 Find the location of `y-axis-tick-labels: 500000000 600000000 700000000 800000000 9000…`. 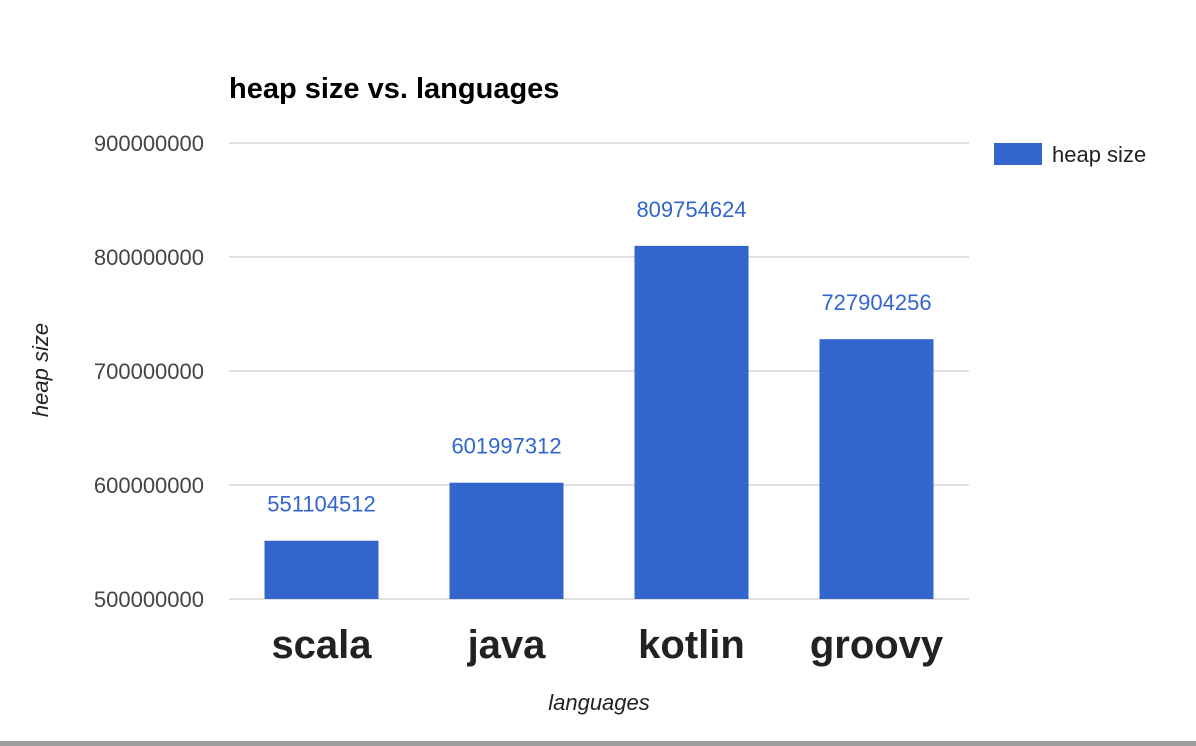

y-axis-tick-labels: 500000000 600000000 700000000 800000000 9000… is located at coordinates (149, 371).